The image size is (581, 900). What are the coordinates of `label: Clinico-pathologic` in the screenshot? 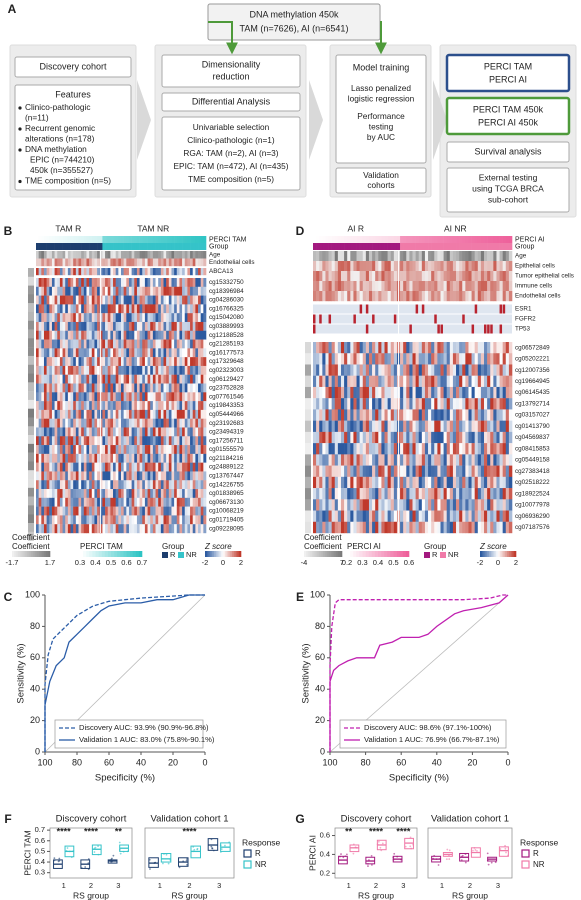 It's located at (58, 107).